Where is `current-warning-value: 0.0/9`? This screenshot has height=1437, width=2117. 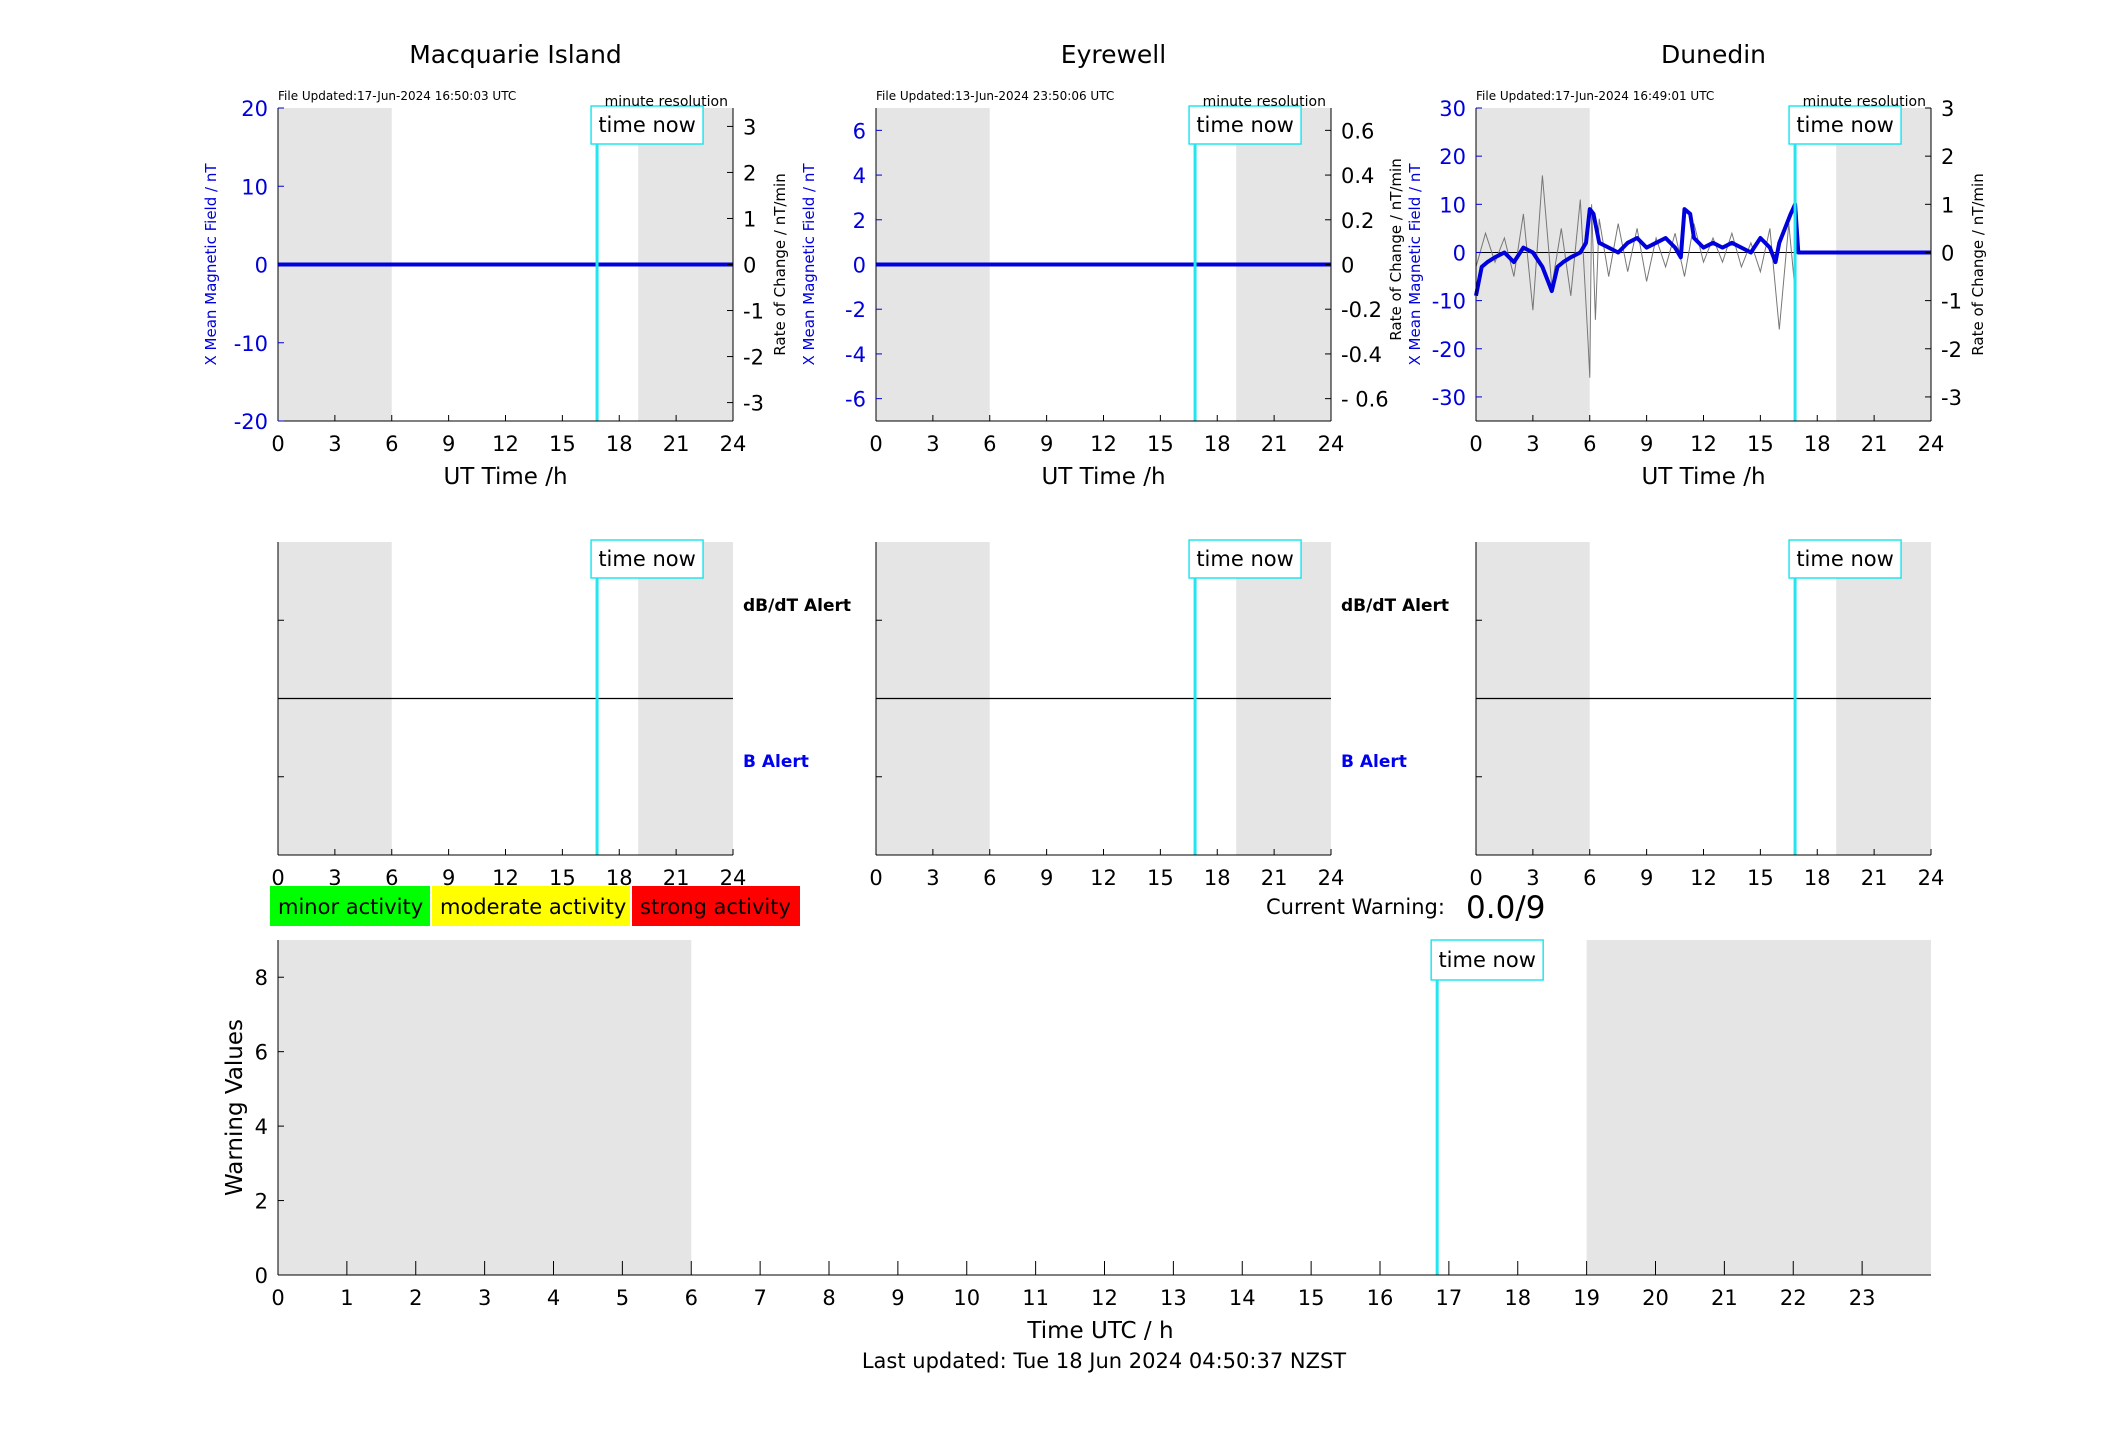 current-warning-value: 0.0/9 is located at coordinates (1505, 908).